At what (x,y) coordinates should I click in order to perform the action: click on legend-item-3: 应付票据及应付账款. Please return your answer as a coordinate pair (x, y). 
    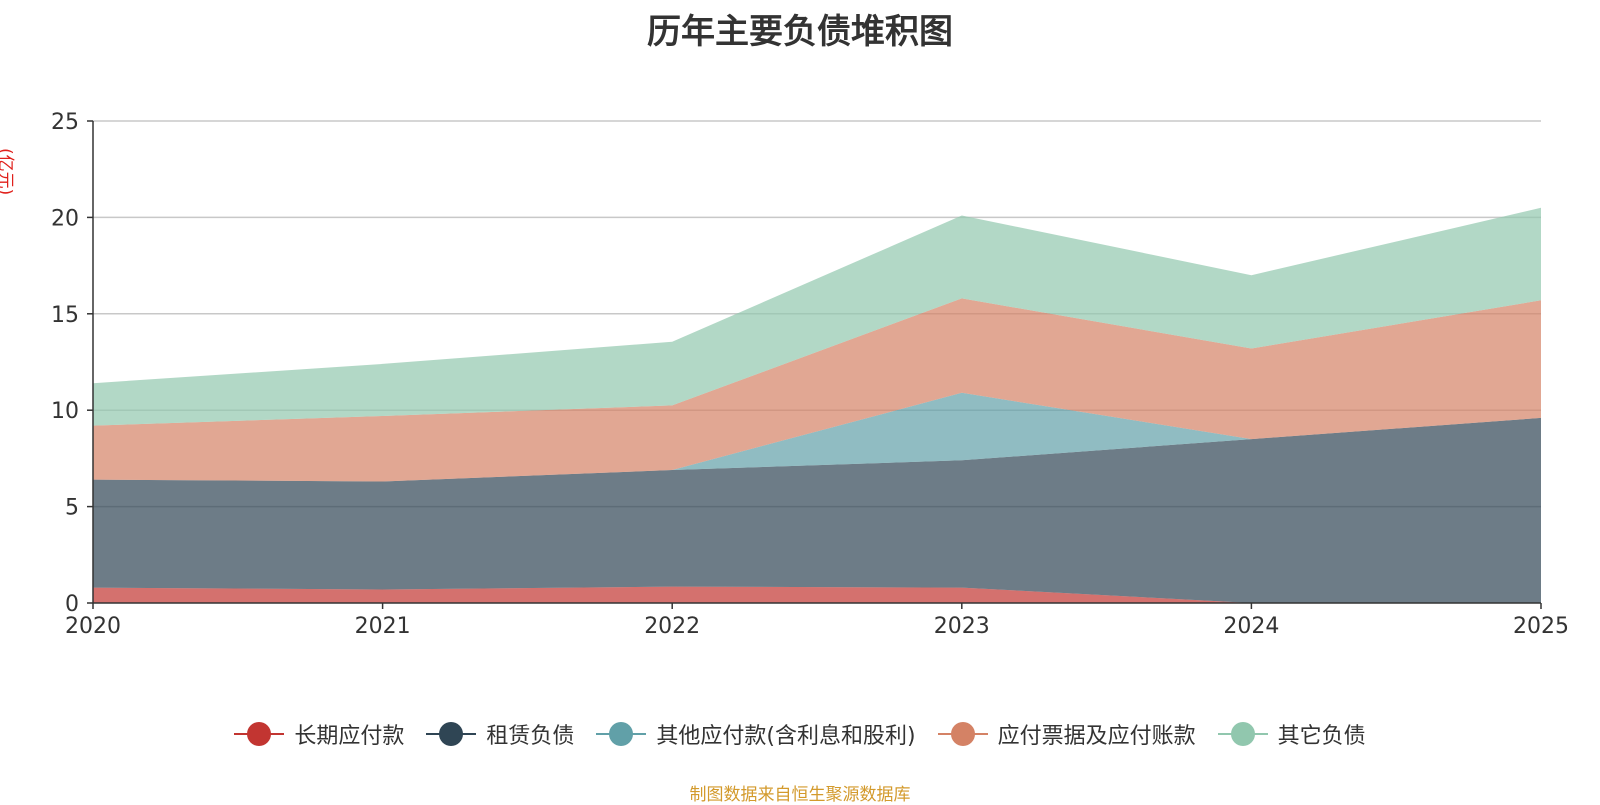
    Looking at the image, I should click on (1066, 734).